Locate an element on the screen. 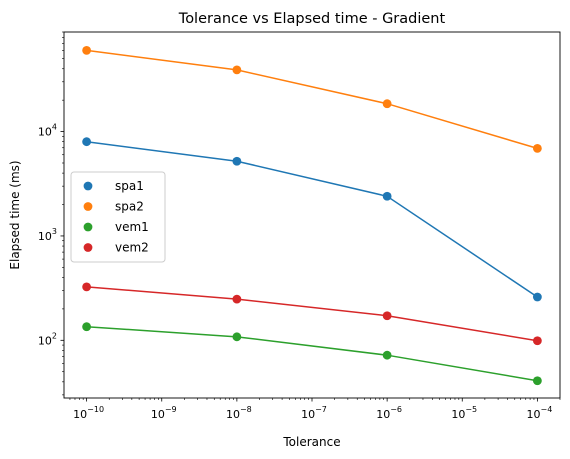 The width and height of the screenshot is (570, 459). y-tick-label: 10² is located at coordinates (47, 339).